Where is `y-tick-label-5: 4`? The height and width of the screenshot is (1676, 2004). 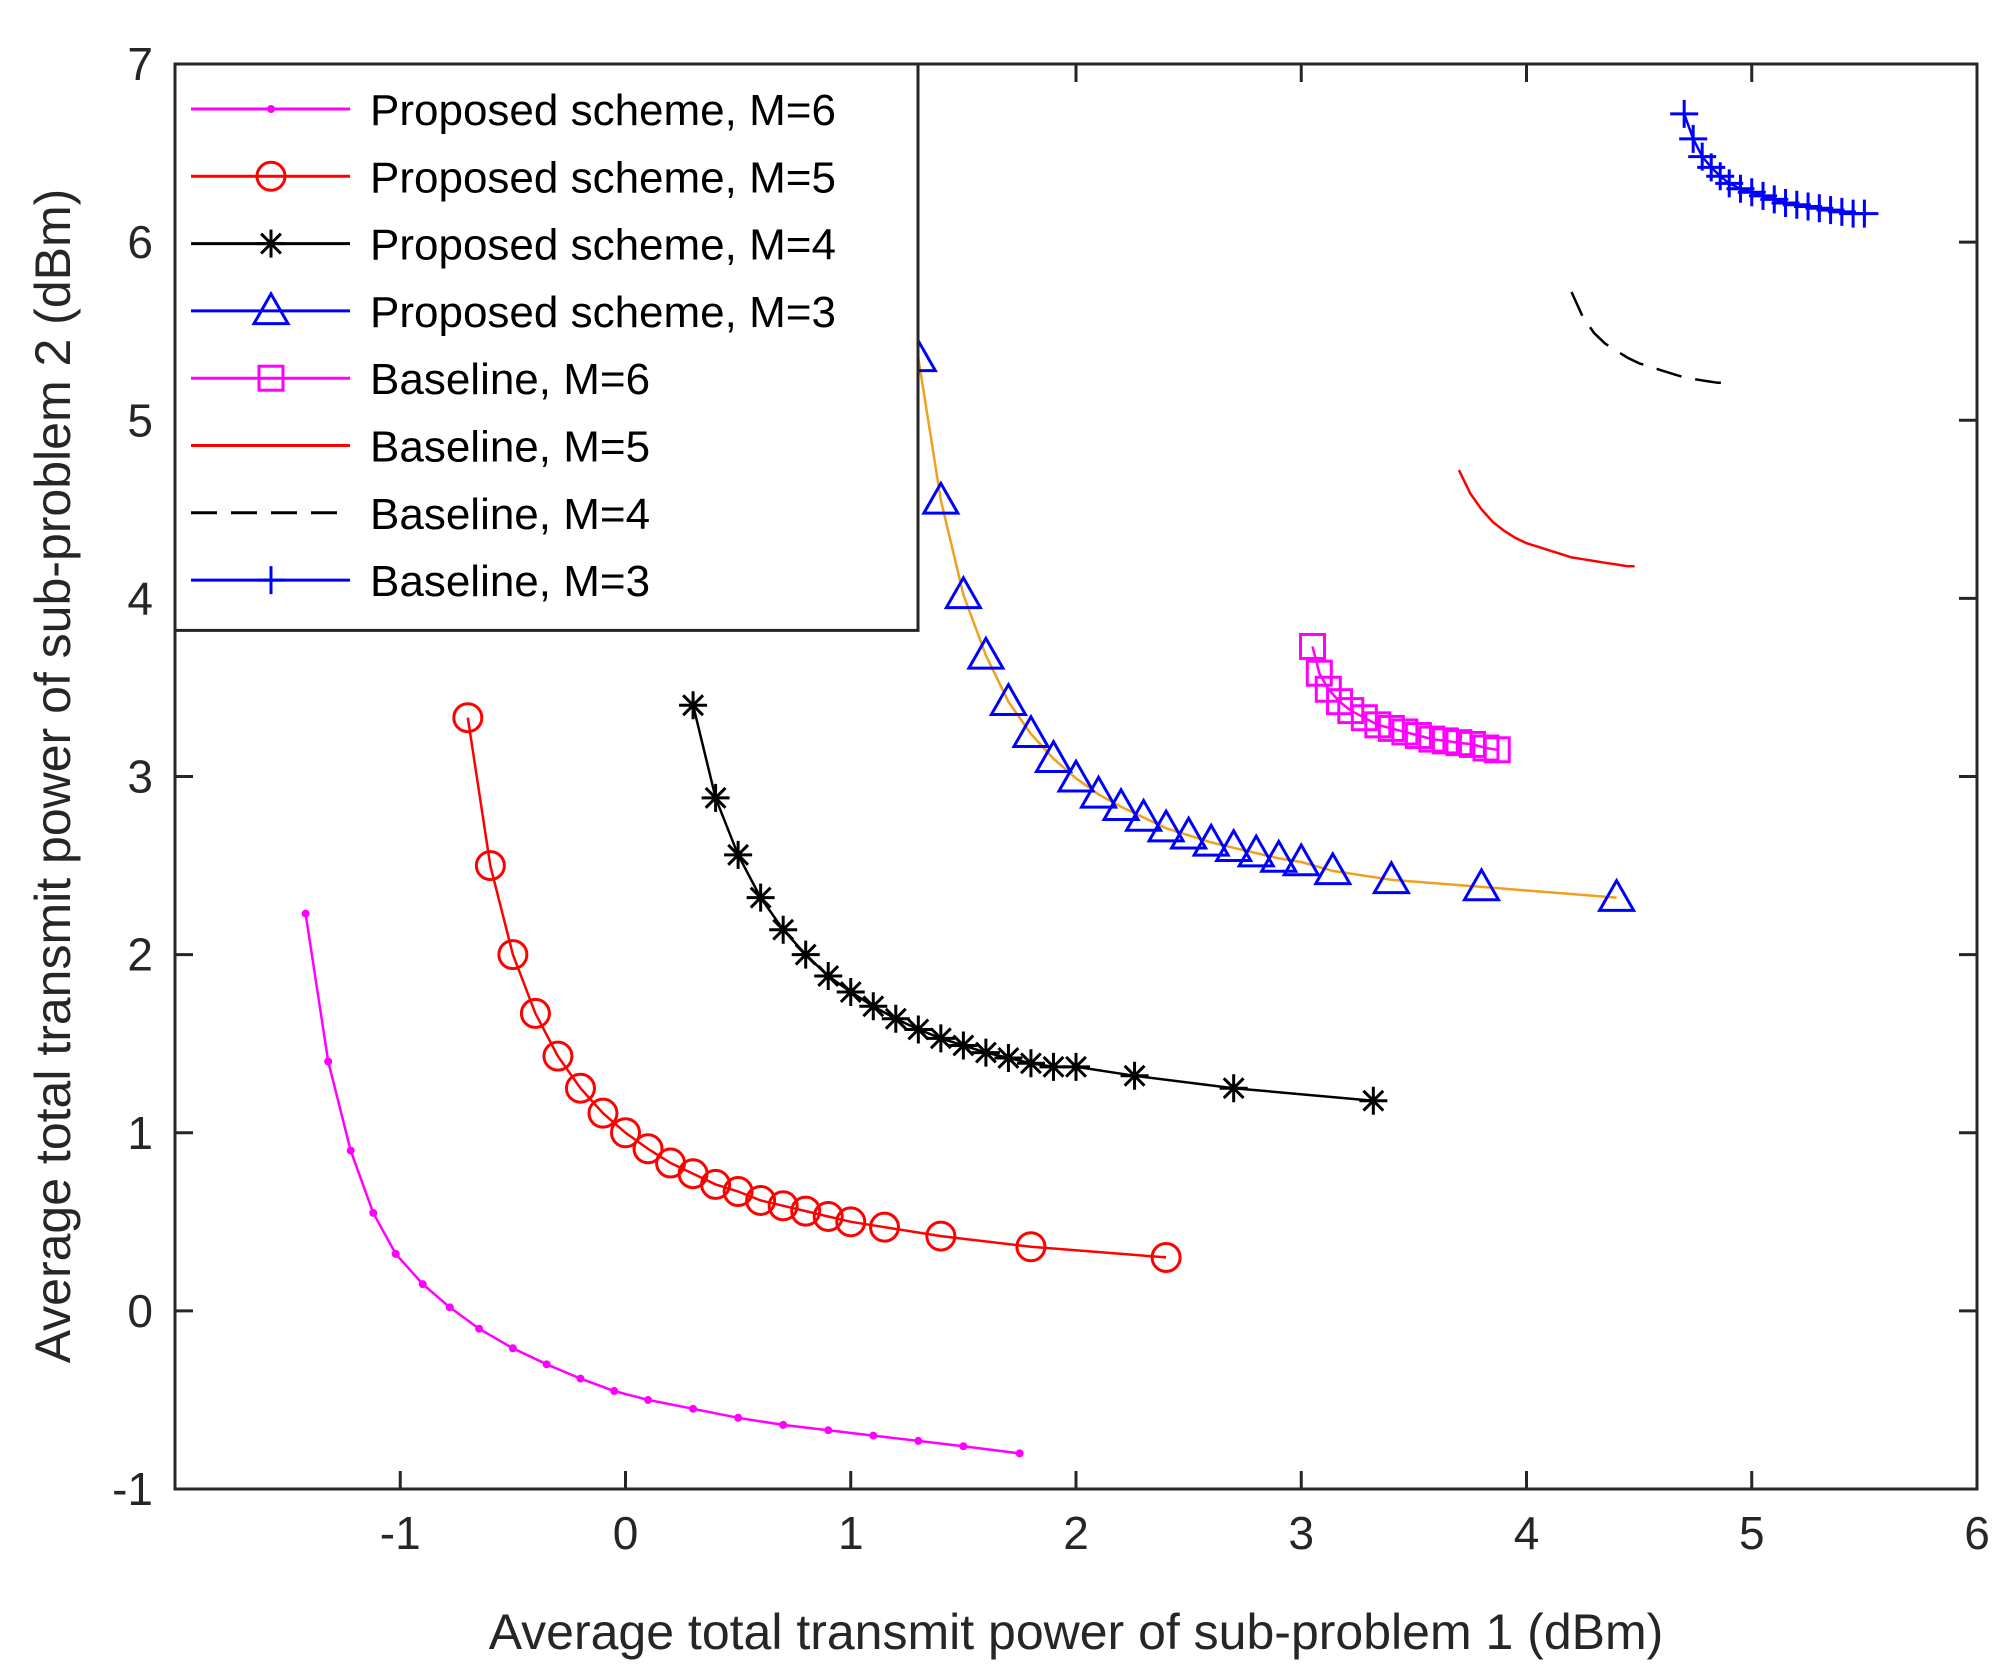 y-tick-label-5: 4 is located at coordinates (140, 598).